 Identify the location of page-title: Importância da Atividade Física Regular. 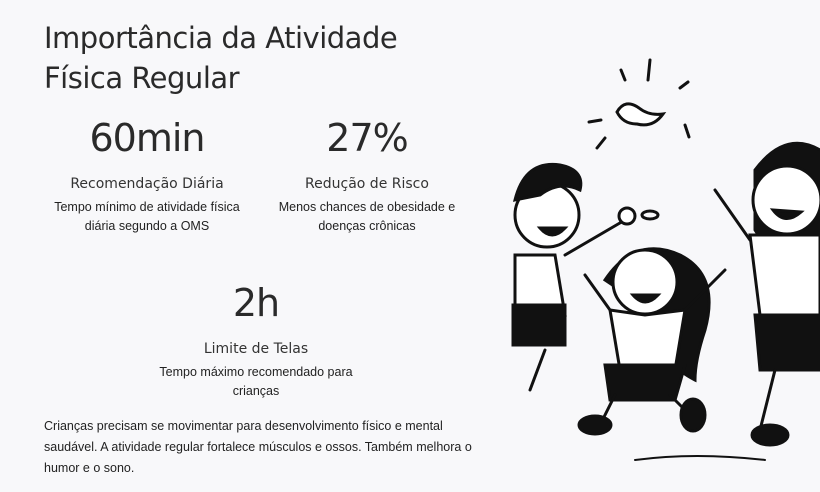
(221, 58).